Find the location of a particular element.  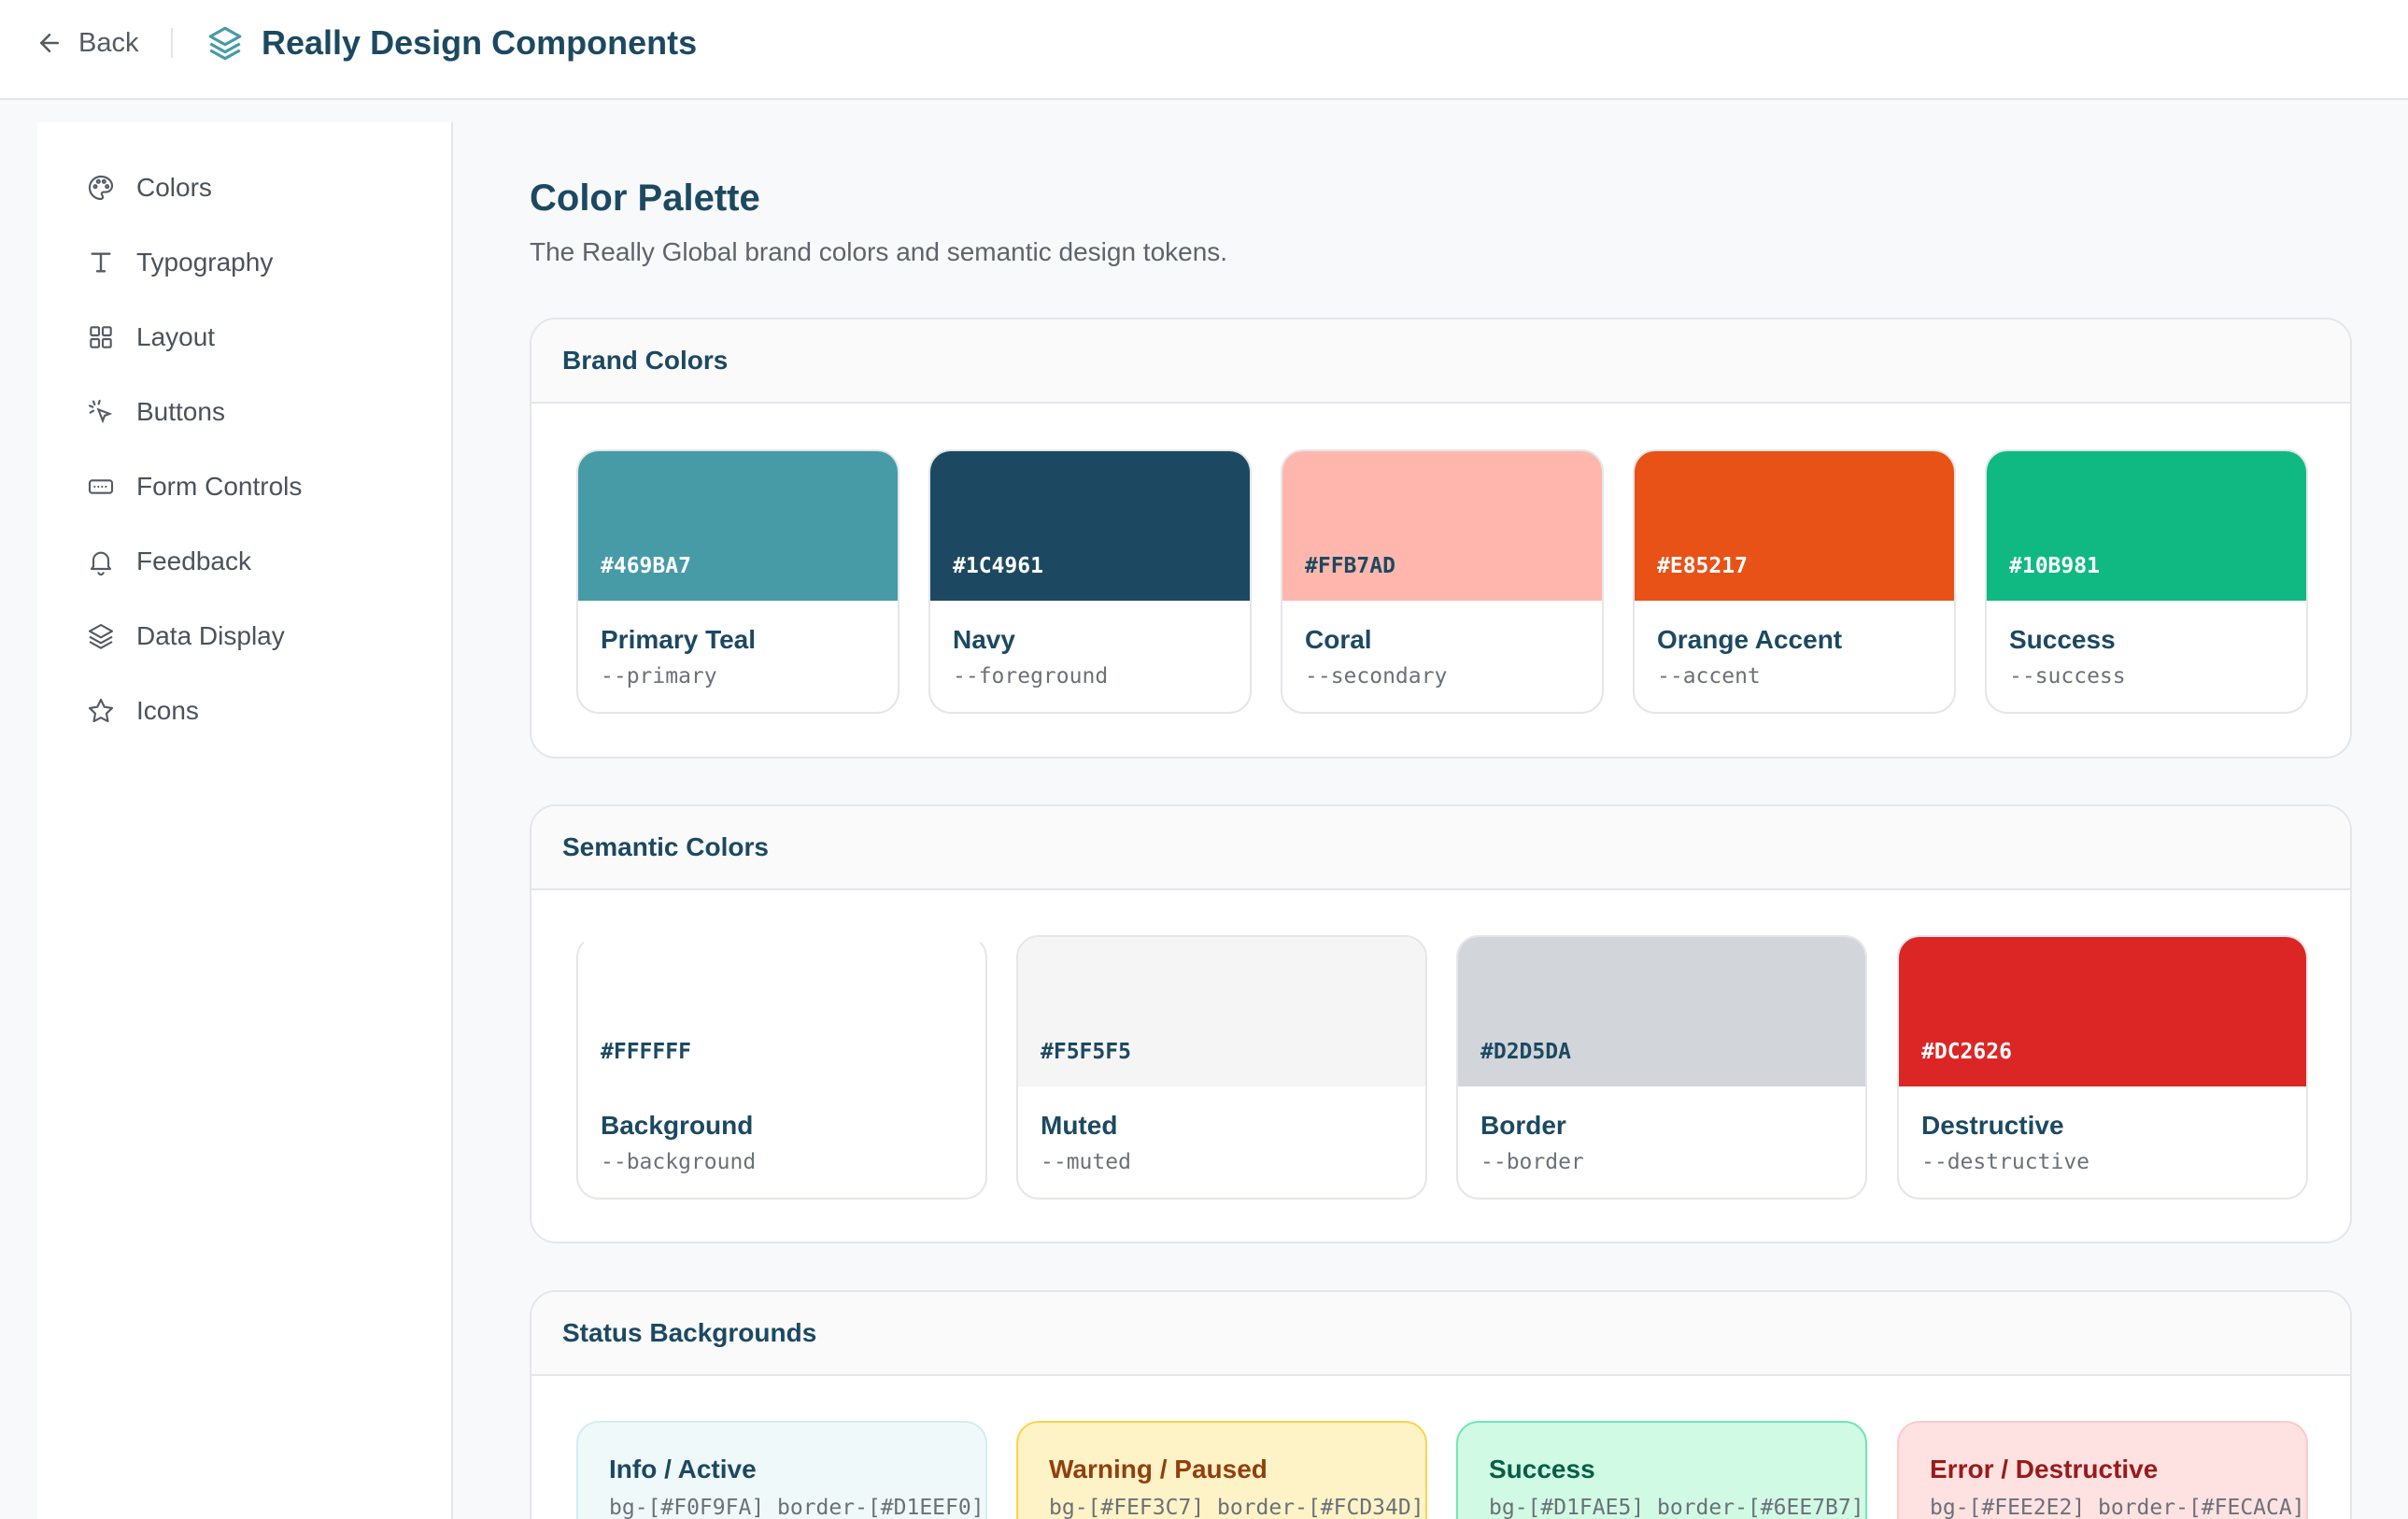

back-label: Back is located at coordinates (108, 42).